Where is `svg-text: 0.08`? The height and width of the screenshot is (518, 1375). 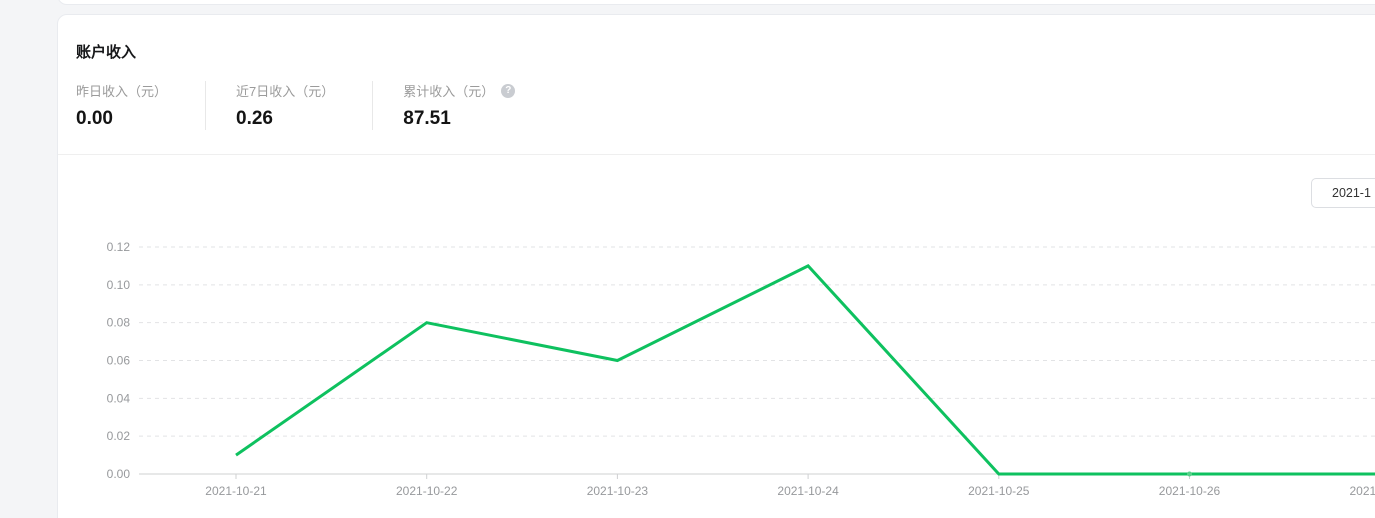
svg-text: 0.08 is located at coordinates (119, 323).